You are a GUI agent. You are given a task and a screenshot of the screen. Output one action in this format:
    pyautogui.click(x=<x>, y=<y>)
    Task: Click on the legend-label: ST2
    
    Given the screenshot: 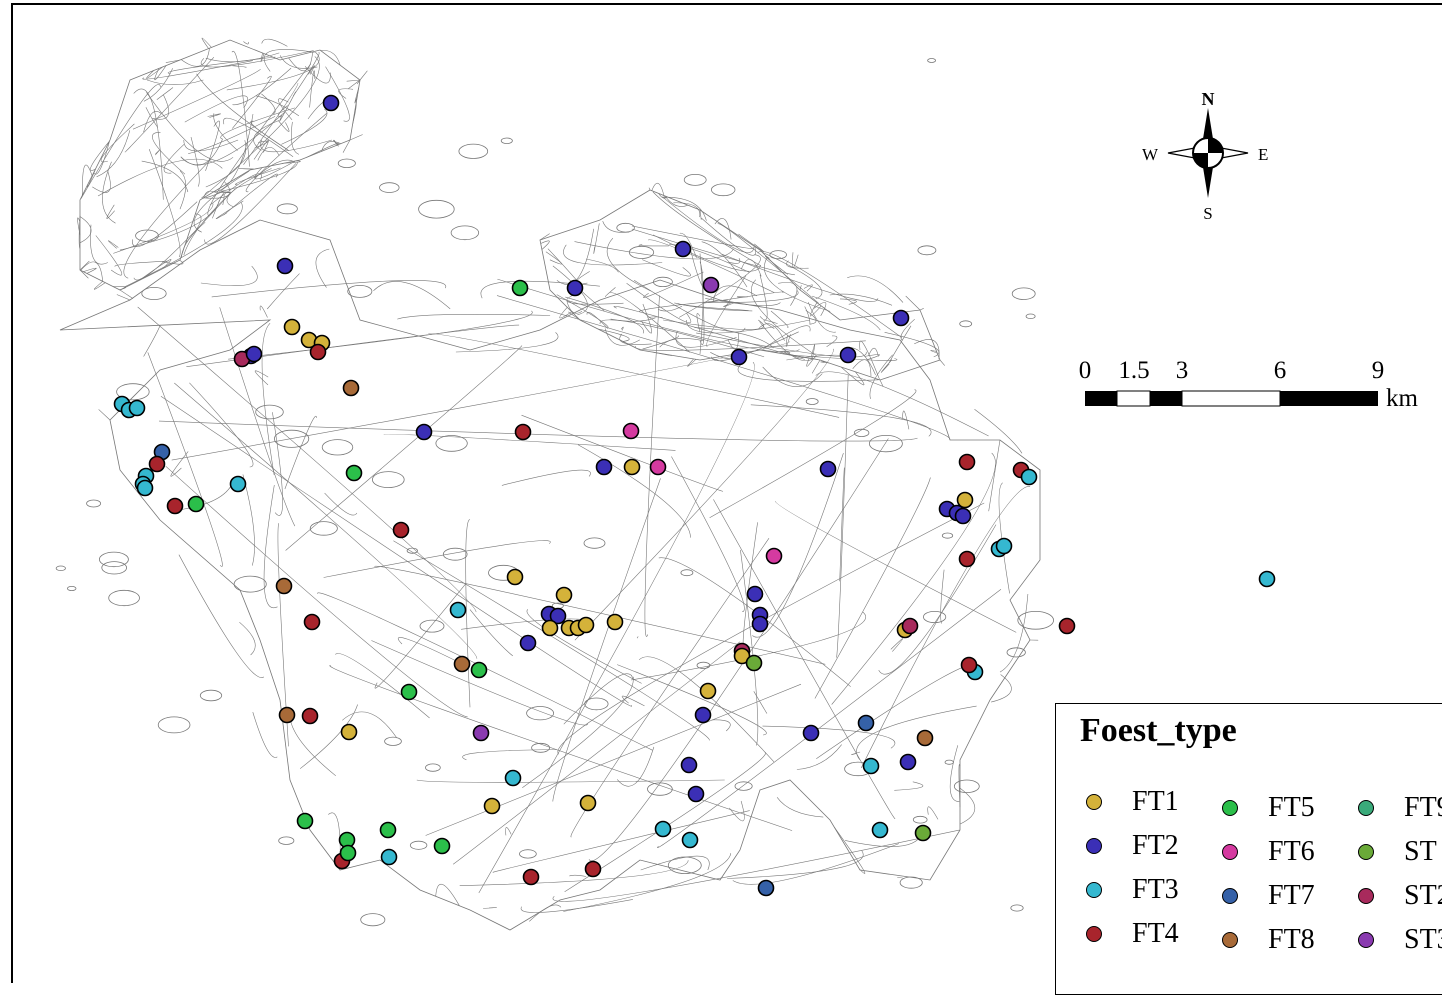 What is the action you would take?
    pyautogui.click(x=1423, y=895)
    